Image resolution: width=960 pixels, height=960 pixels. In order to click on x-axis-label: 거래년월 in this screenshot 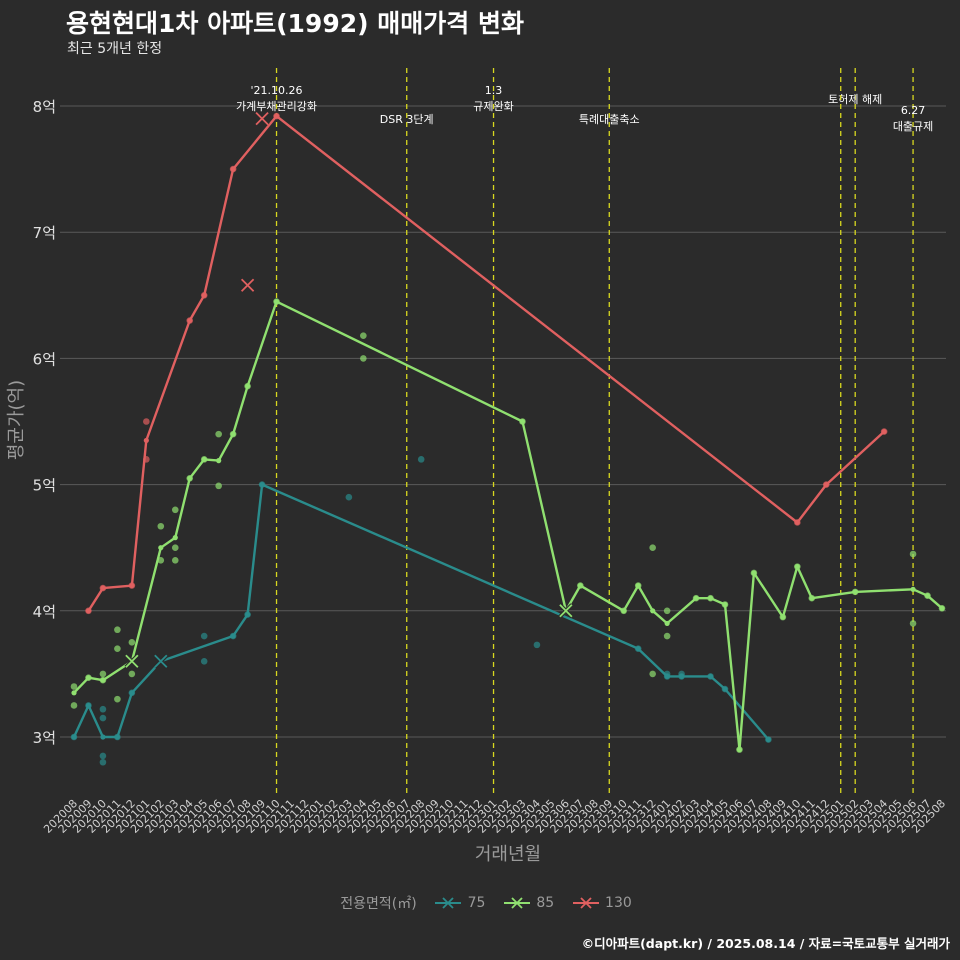, I will do `click(508, 854)`.